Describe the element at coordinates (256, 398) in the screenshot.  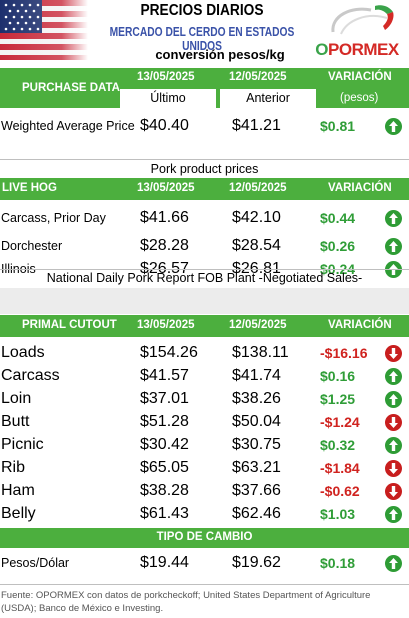
I see `previous-value: $38.26` at that location.